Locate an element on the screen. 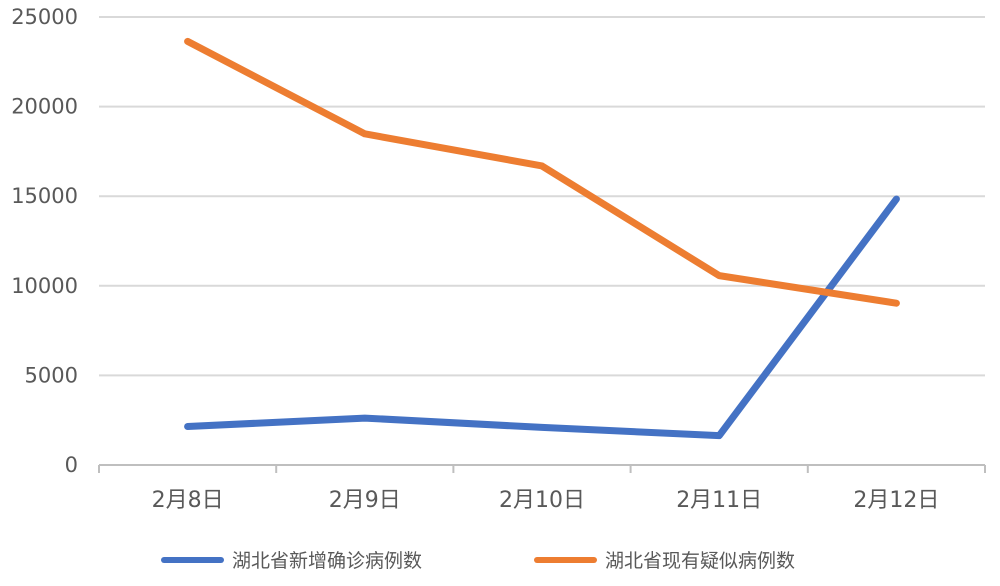 Image resolution: width=1000 pixels, height=586 pixels. x-axis-label-1: 2月9日 is located at coordinates (365, 500).